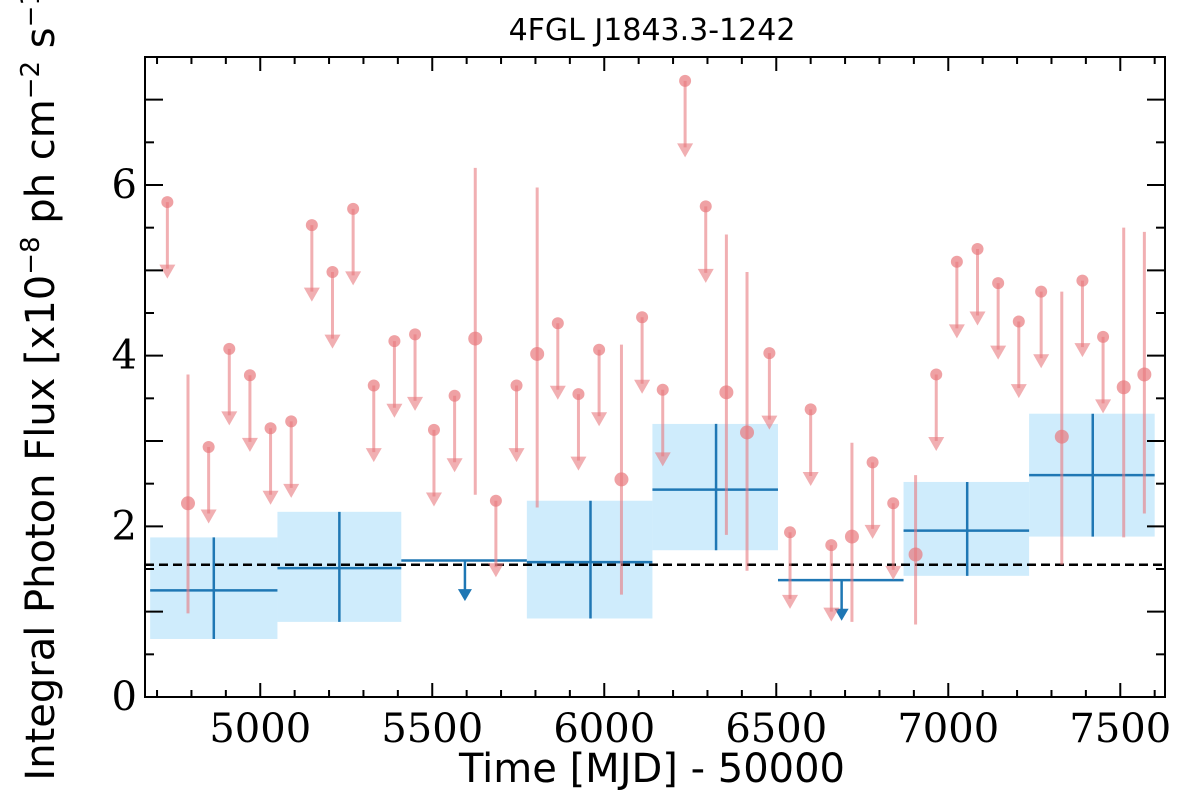 Image resolution: width=1200 pixels, height=800 pixels. I want to click on chart-title: 4FGL J1843.3-1242, so click(652, 30).